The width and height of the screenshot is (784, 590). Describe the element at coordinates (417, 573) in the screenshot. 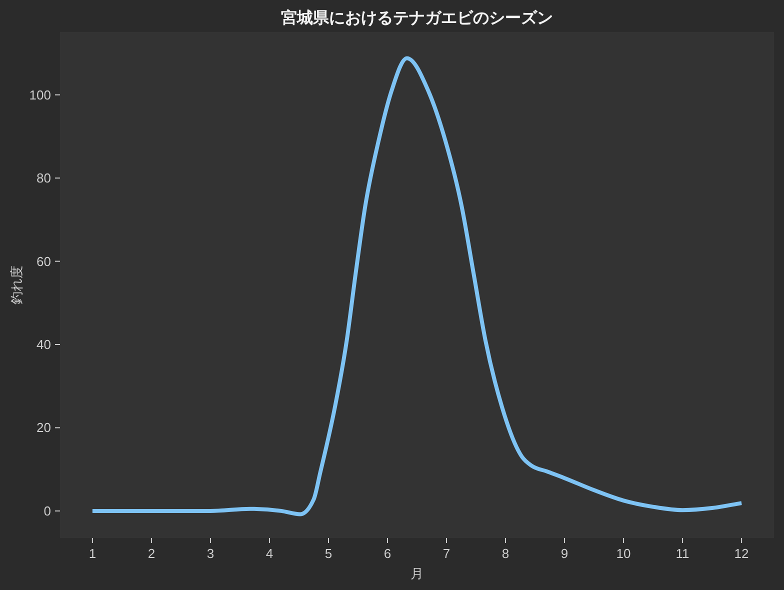

I see `x-axis-title: 月` at that location.